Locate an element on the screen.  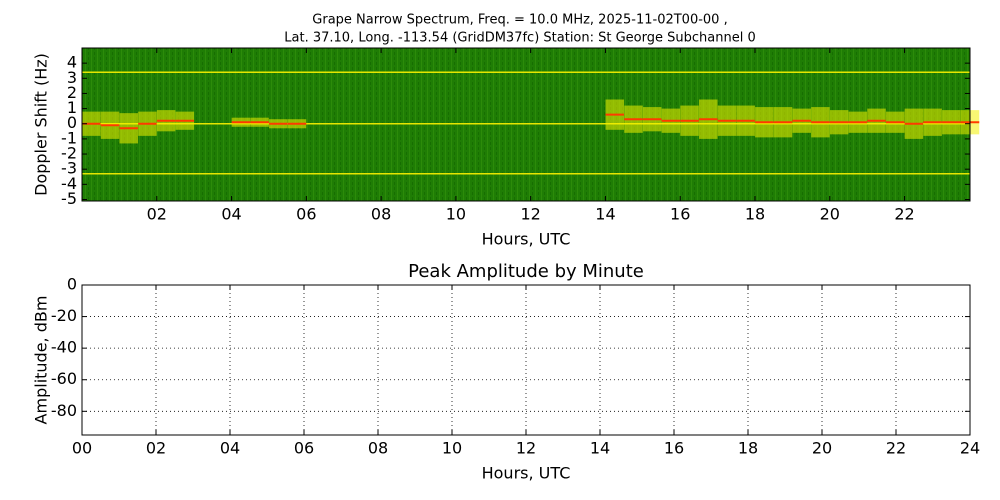
y-tick-label: -4 is located at coordinates (69, 183).